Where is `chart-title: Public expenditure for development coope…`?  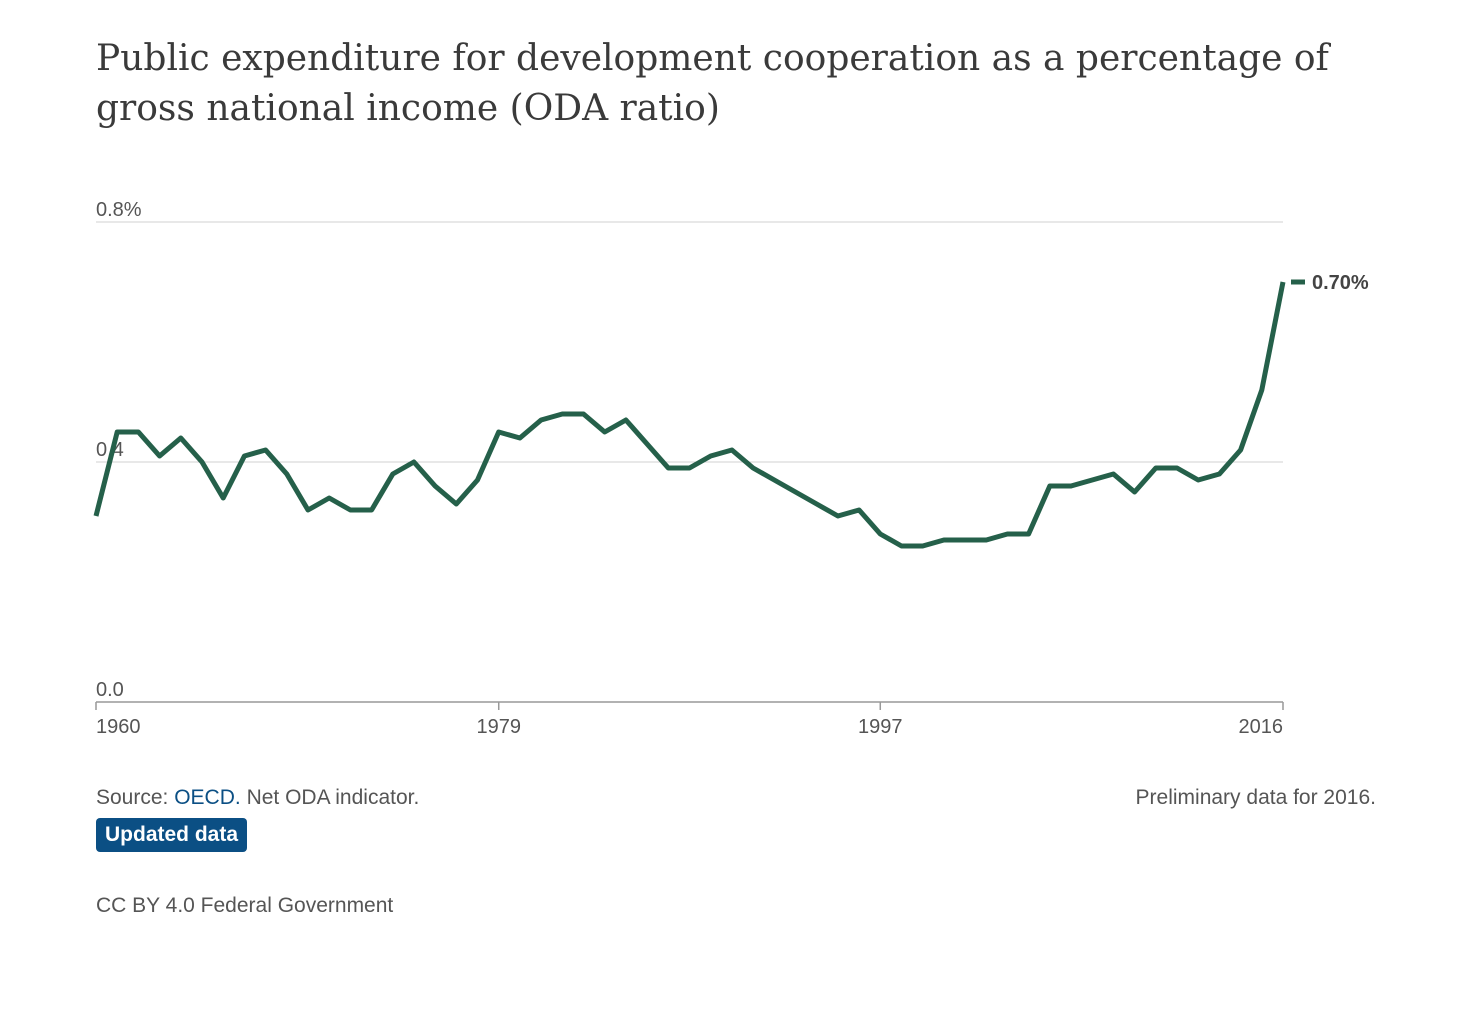
chart-title: Public expenditure for development coope… is located at coordinates (712, 83).